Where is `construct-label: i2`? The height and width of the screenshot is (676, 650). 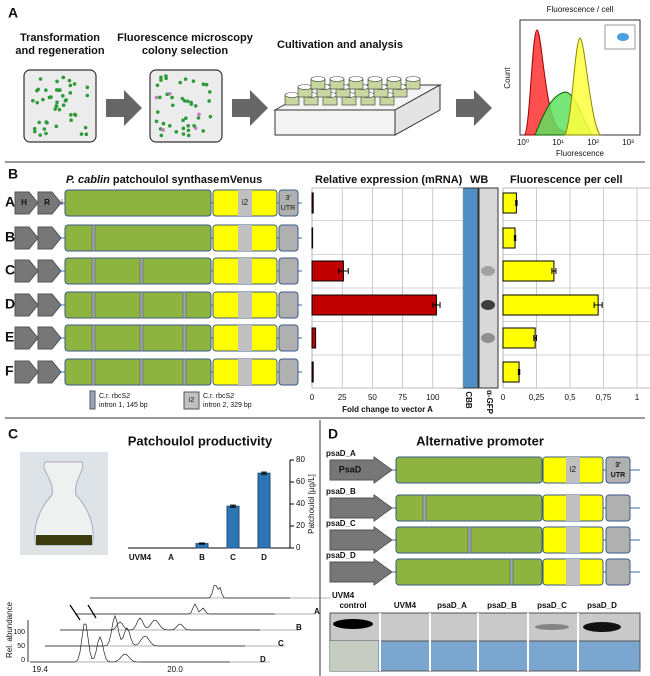
construct-label: i2 is located at coordinates (245, 202).